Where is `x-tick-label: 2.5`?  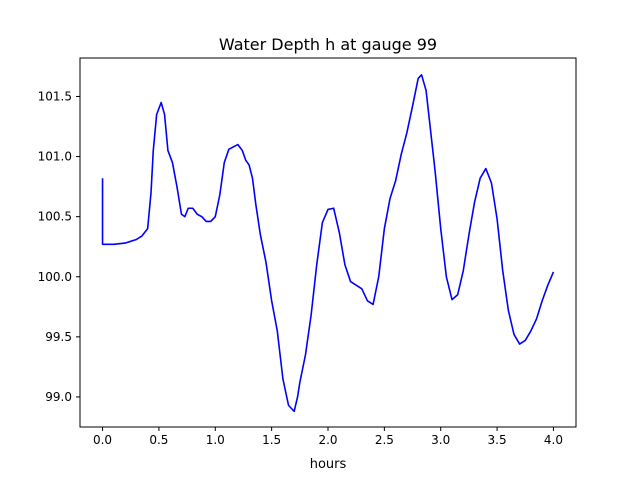
x-tick-label: 2.5 is located at coordinates (384, 440).